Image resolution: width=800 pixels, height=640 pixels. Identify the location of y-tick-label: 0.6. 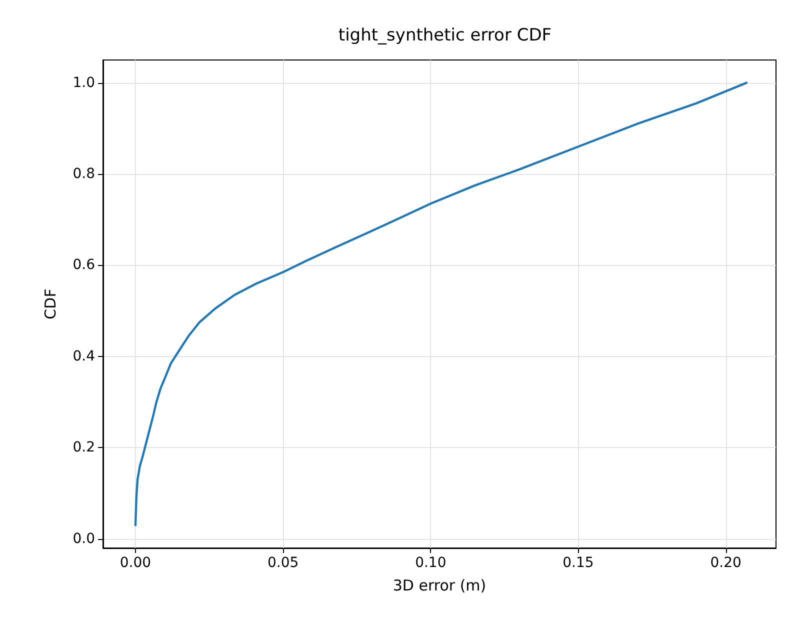
(84, 265).